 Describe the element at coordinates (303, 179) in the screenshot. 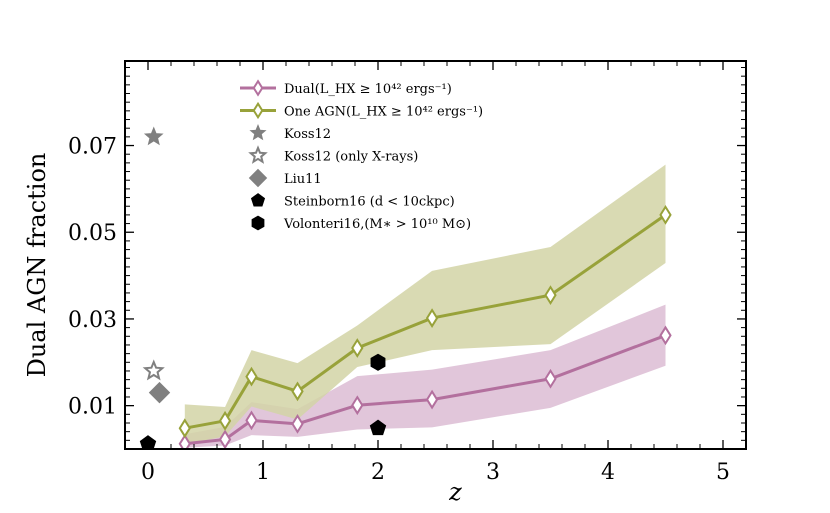

I see `legend-label-liu11: Liu11` at that location.